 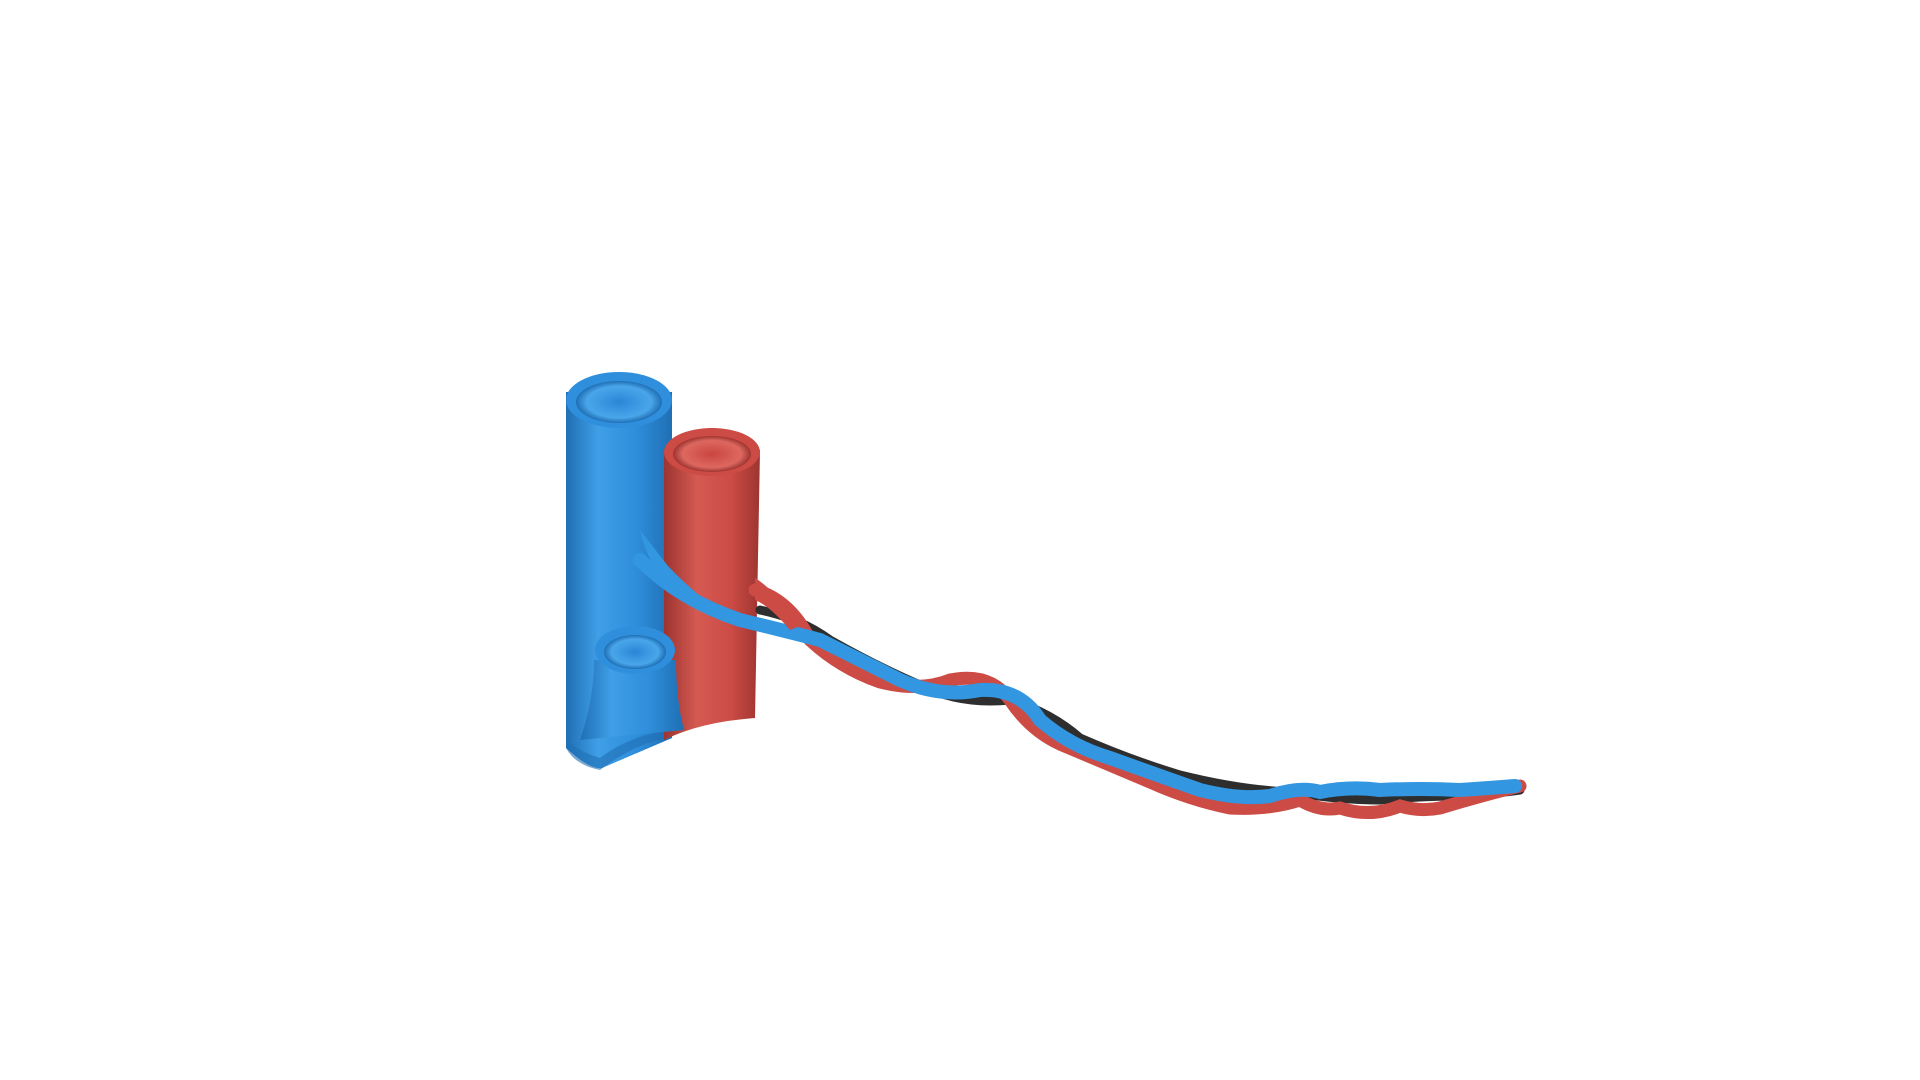 I want to click on artery-trunk, so click(x=712, y=584).